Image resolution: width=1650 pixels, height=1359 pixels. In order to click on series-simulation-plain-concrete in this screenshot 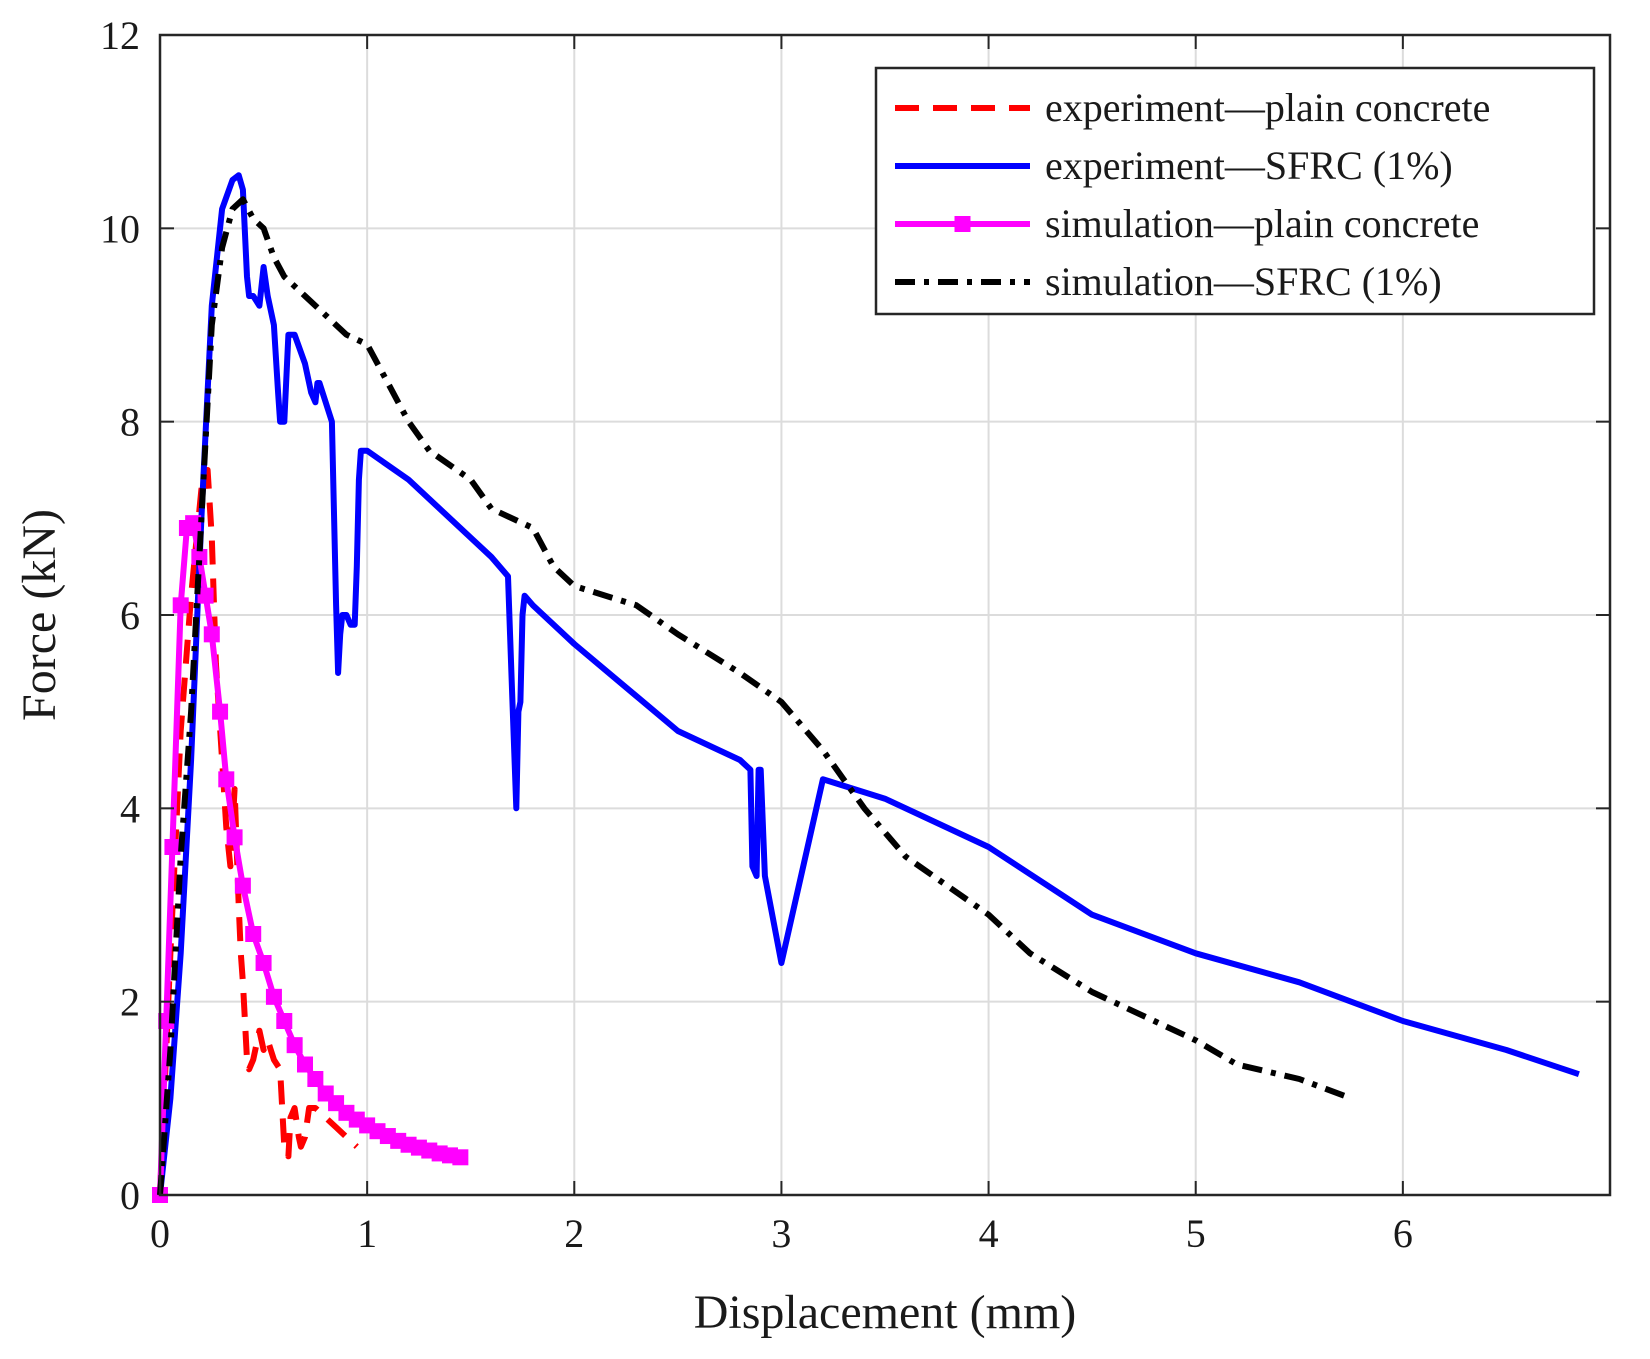, I will do `click(310, 859)`.